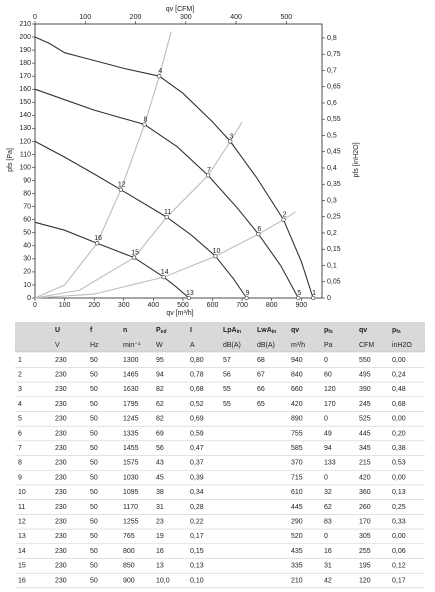 The height and width of the screenshot is (592, 435). I want to click on table-cell: 16, so click(328, 551).